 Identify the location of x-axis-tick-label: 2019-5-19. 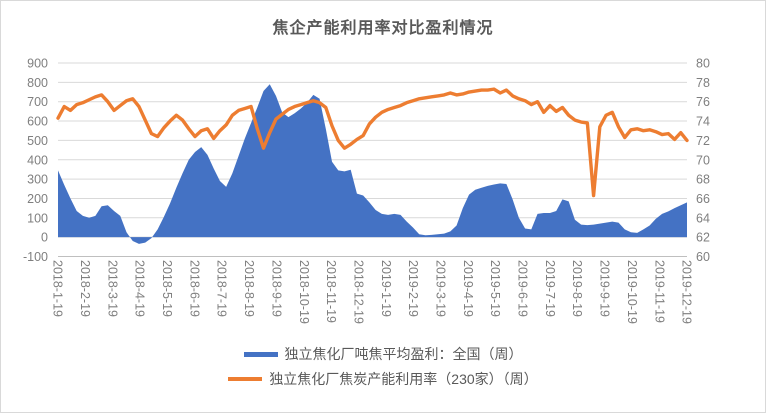
(495, 288).